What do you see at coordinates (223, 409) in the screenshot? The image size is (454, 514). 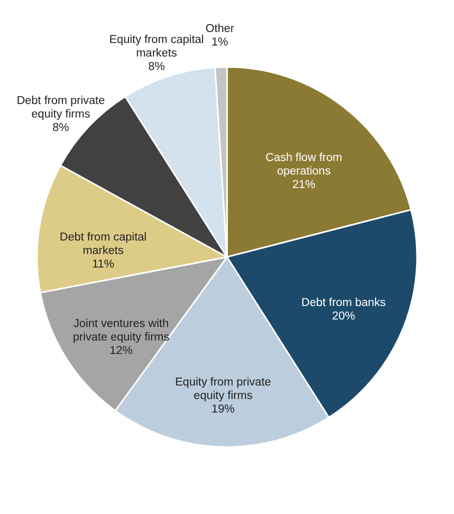 I see `data-label: 19%` at bounding box center [223, 409].